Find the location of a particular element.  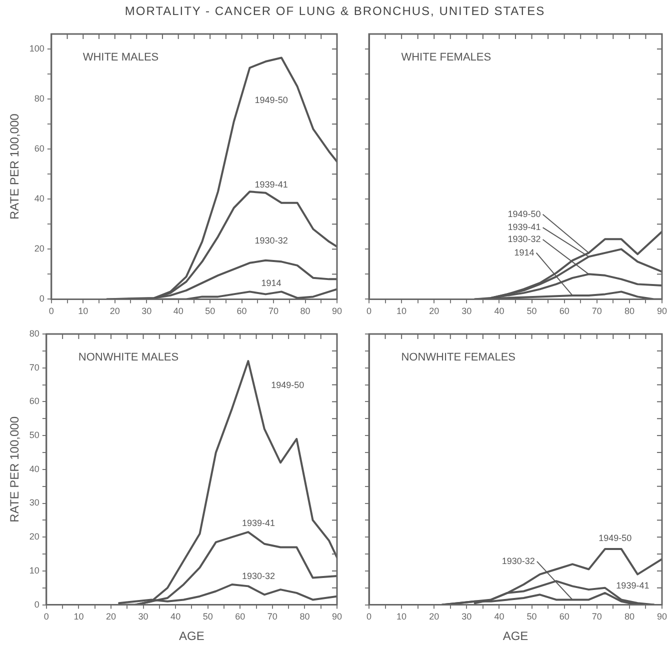

y-tick-label: 100 is located at coordinates (36, 48).